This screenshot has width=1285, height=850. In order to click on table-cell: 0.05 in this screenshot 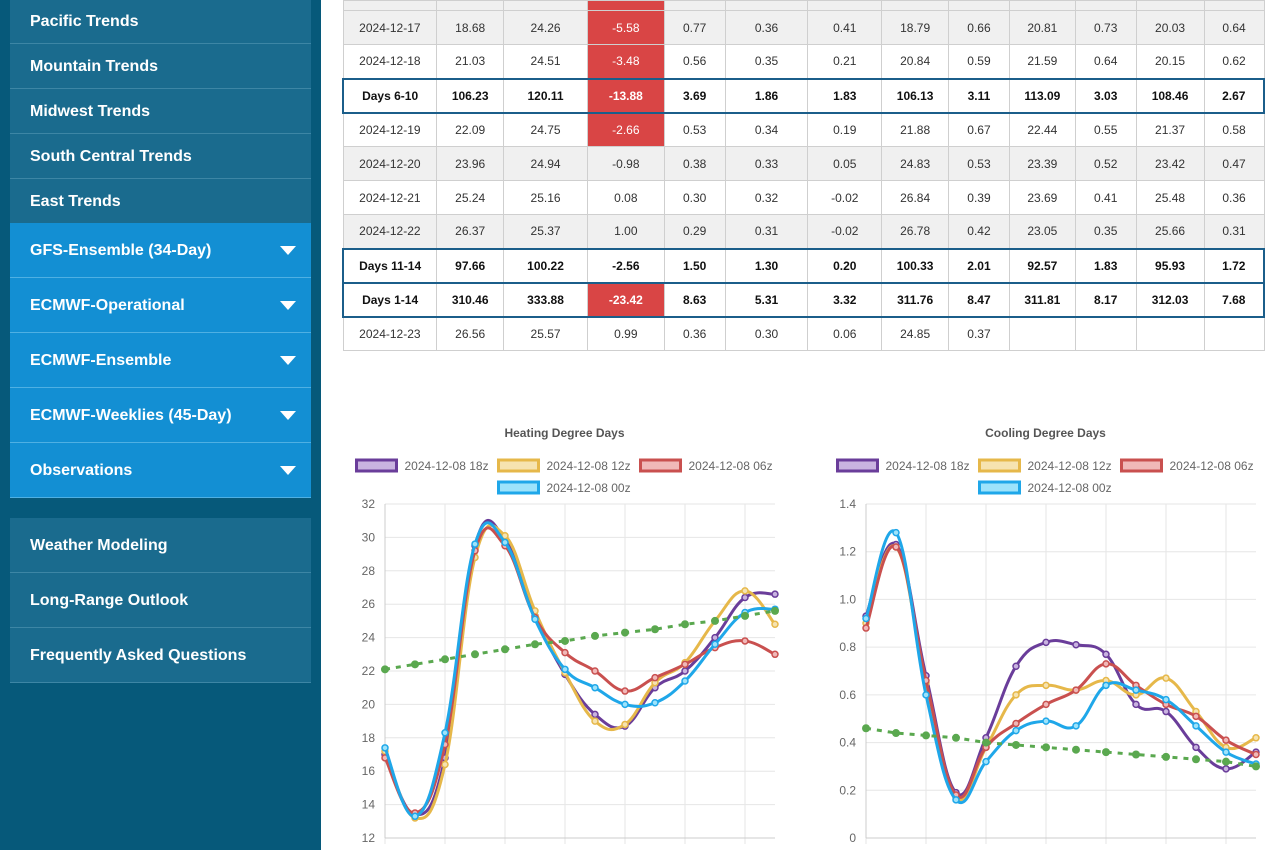, I will do `click(845, 163)`.